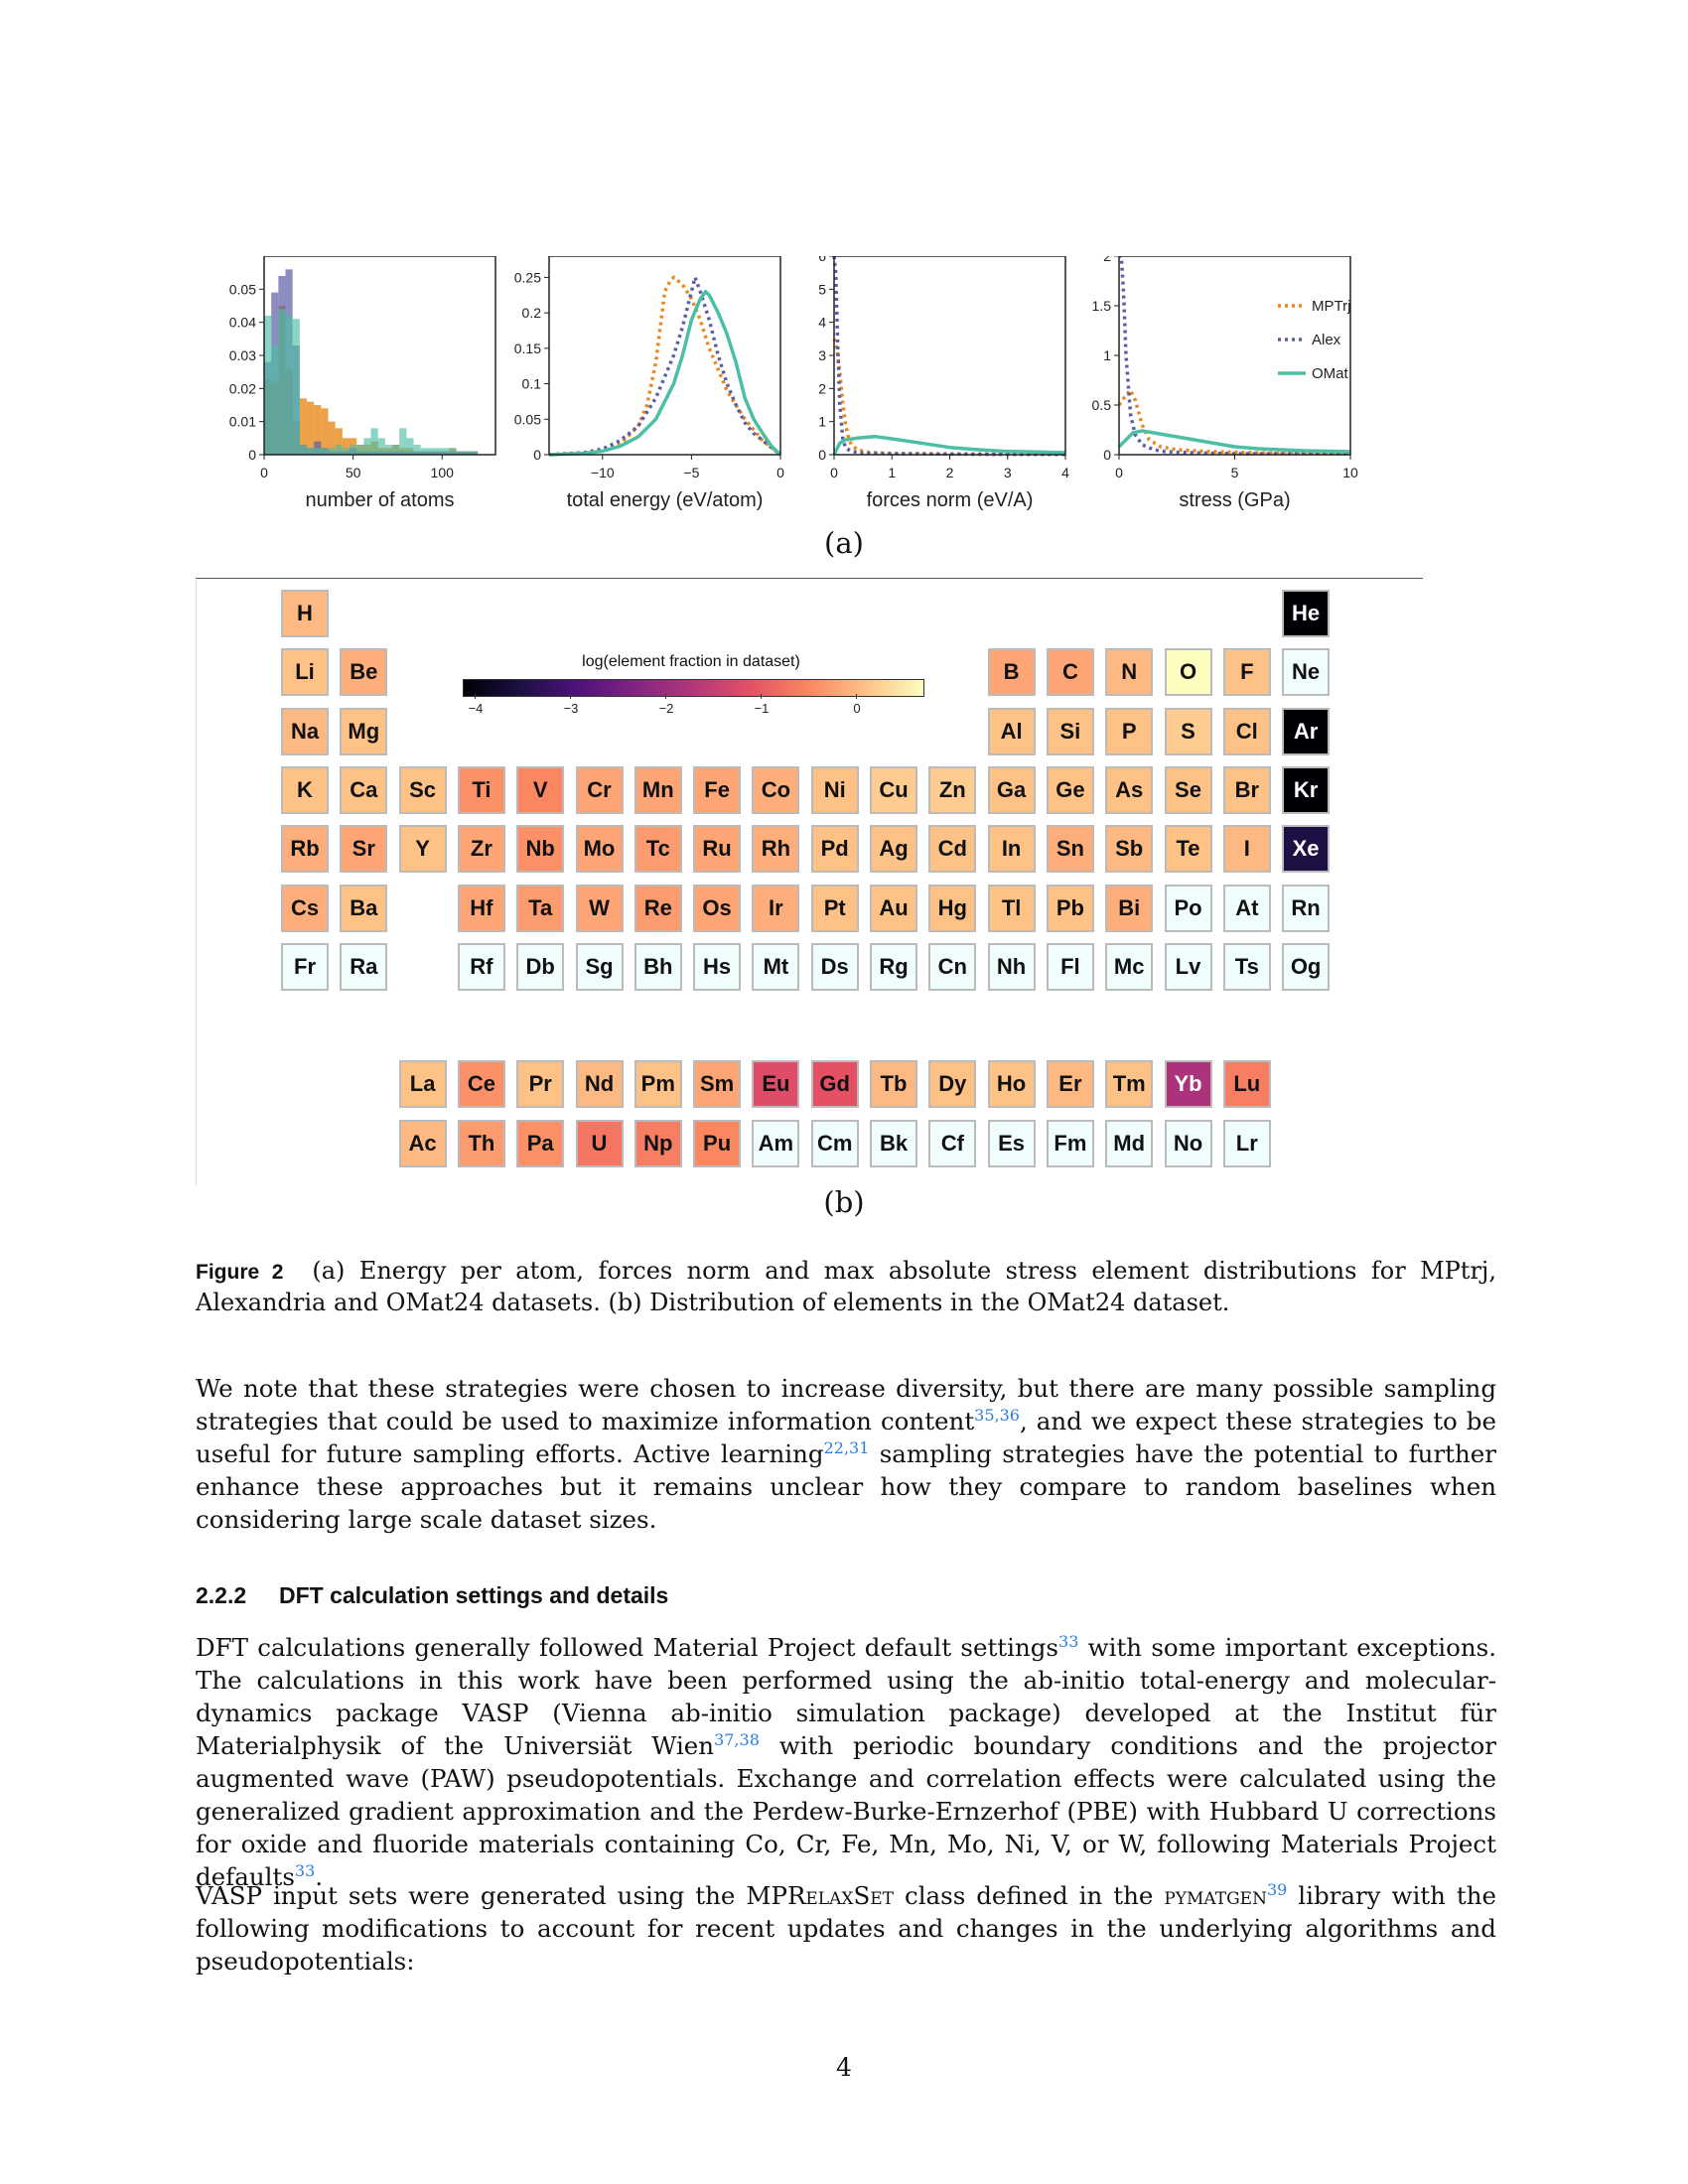 This screenshot has height=2184, width=1688. I want to click on page-number: 4, so click(844, 2067).